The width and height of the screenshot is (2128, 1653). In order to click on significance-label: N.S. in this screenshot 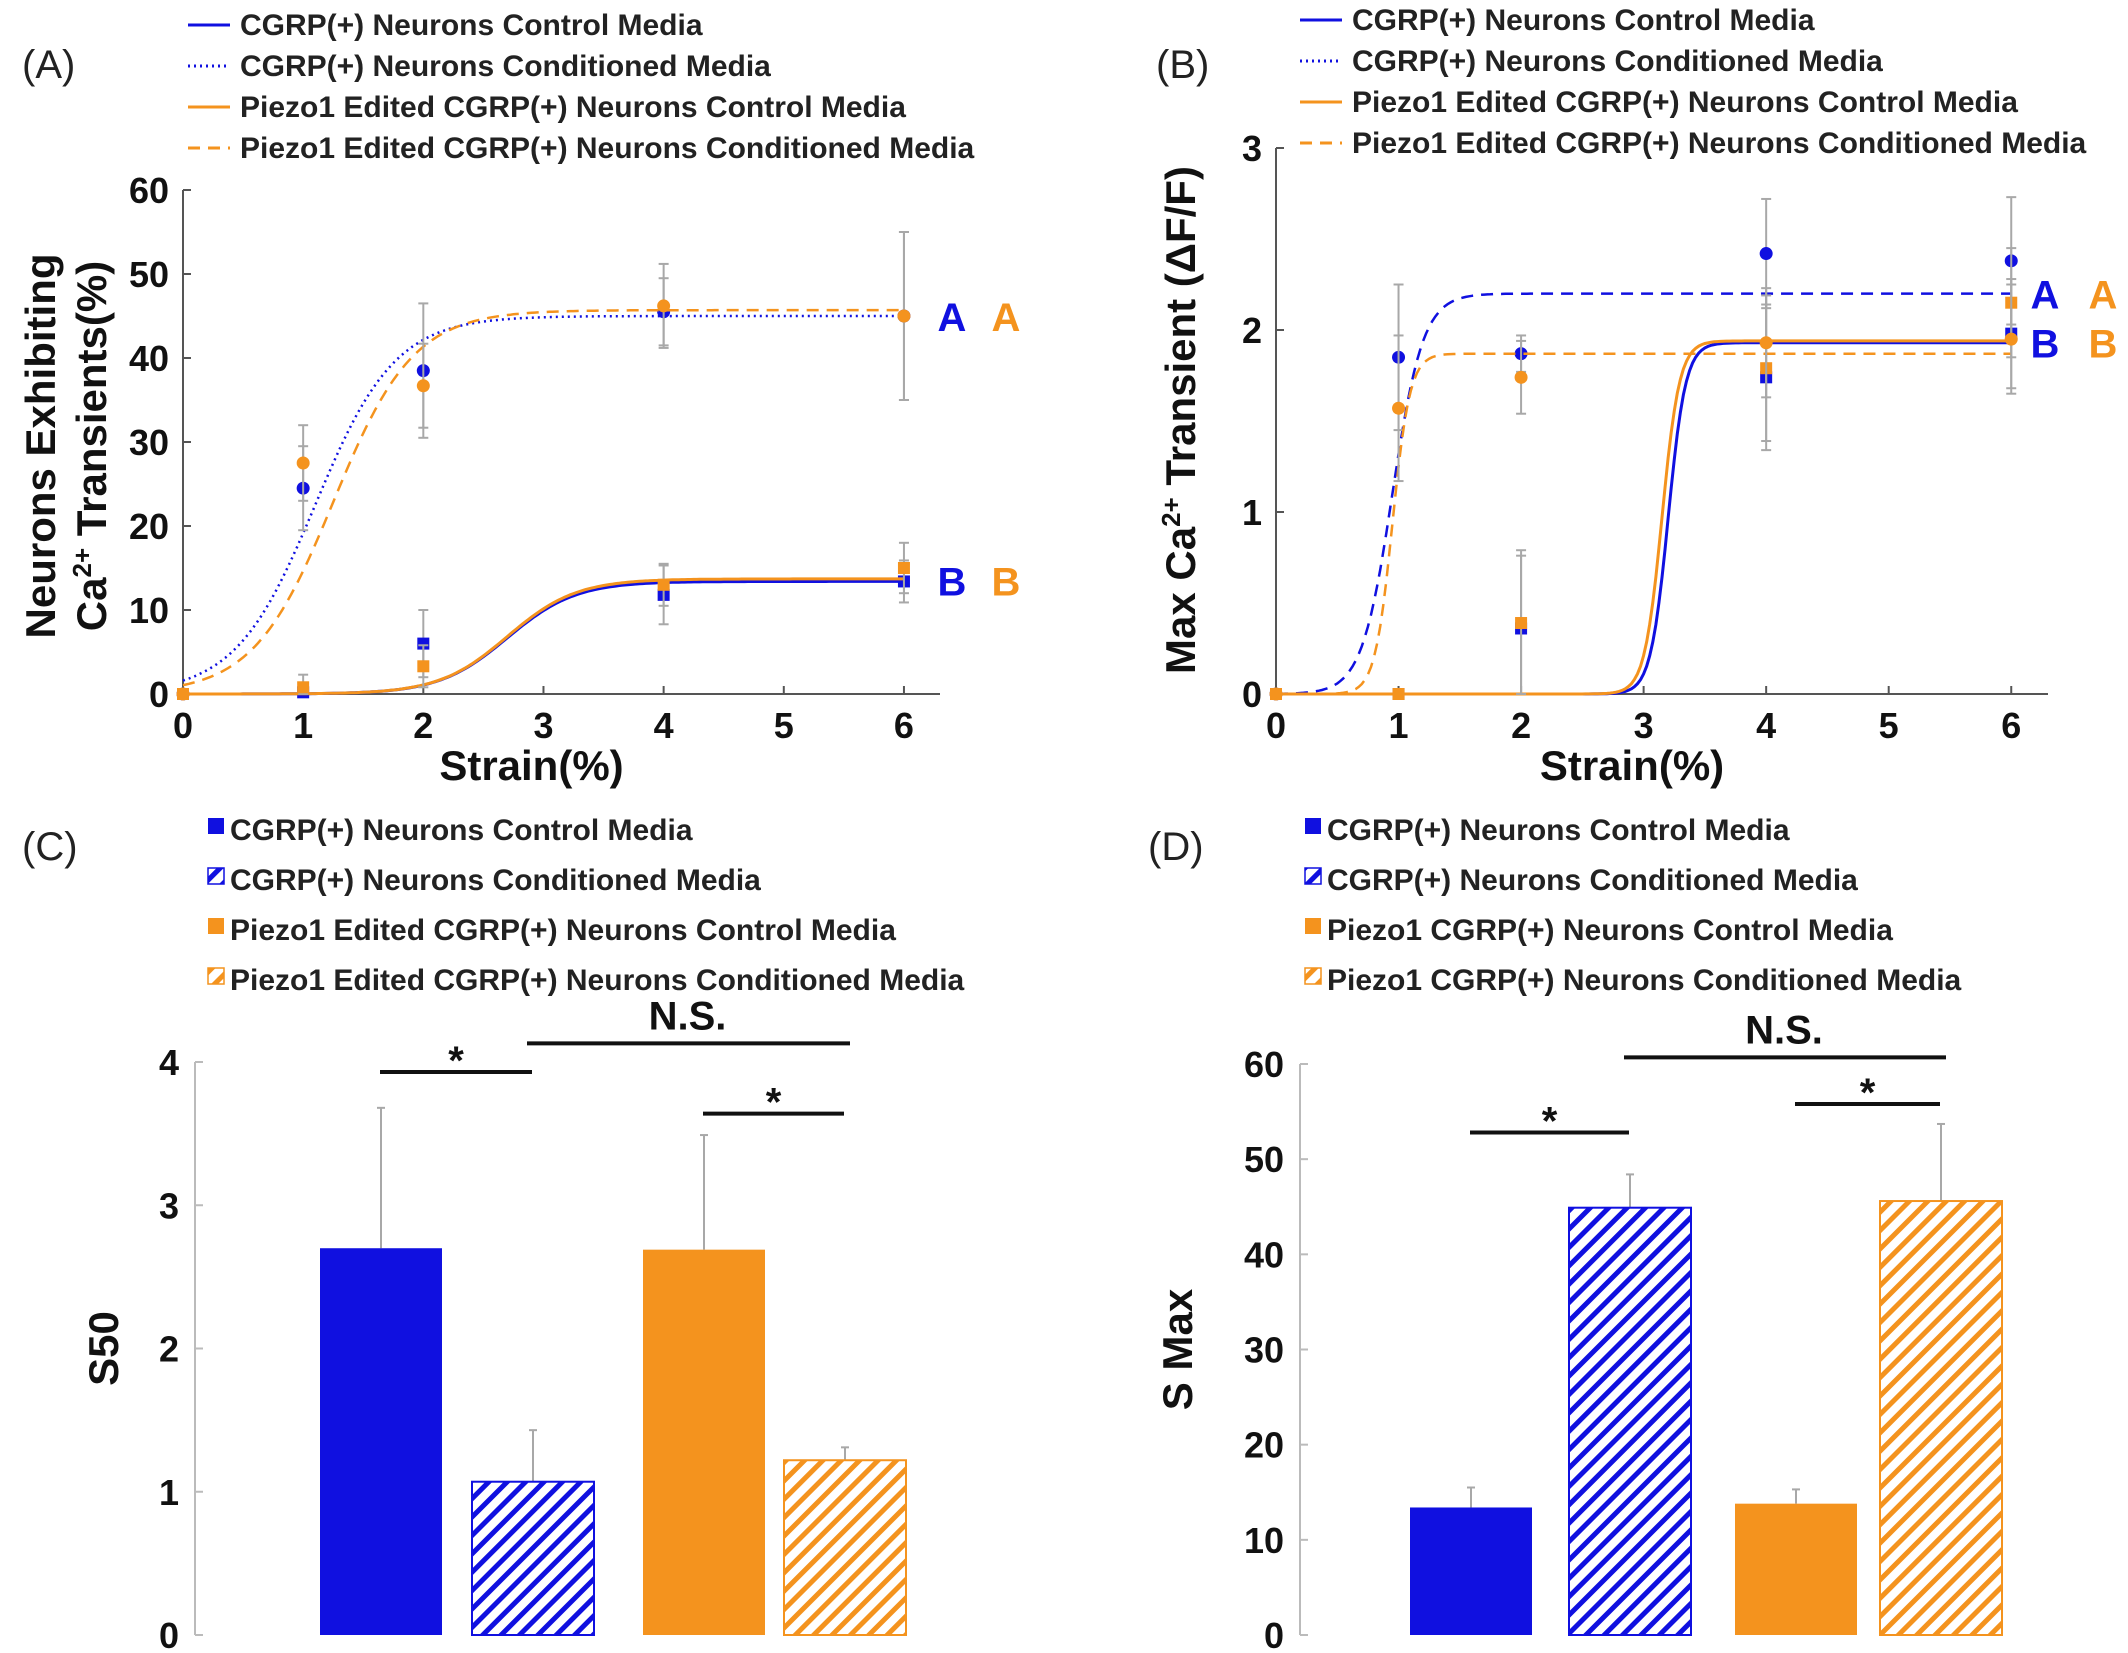, I will do `click(688, 1016)`.